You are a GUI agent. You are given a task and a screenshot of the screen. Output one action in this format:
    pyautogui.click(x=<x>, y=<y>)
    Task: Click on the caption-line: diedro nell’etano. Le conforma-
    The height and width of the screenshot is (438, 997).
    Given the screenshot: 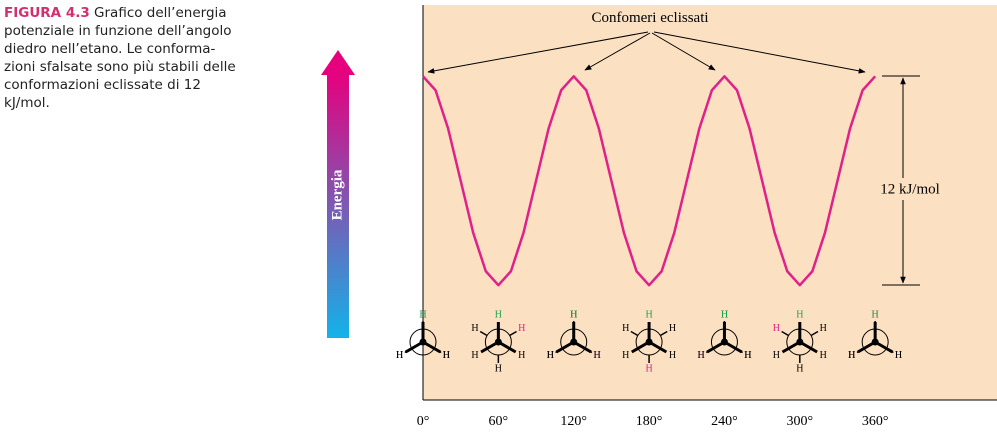 What is the action you would take?
    pyautogui.click(x=110, y=49)
    